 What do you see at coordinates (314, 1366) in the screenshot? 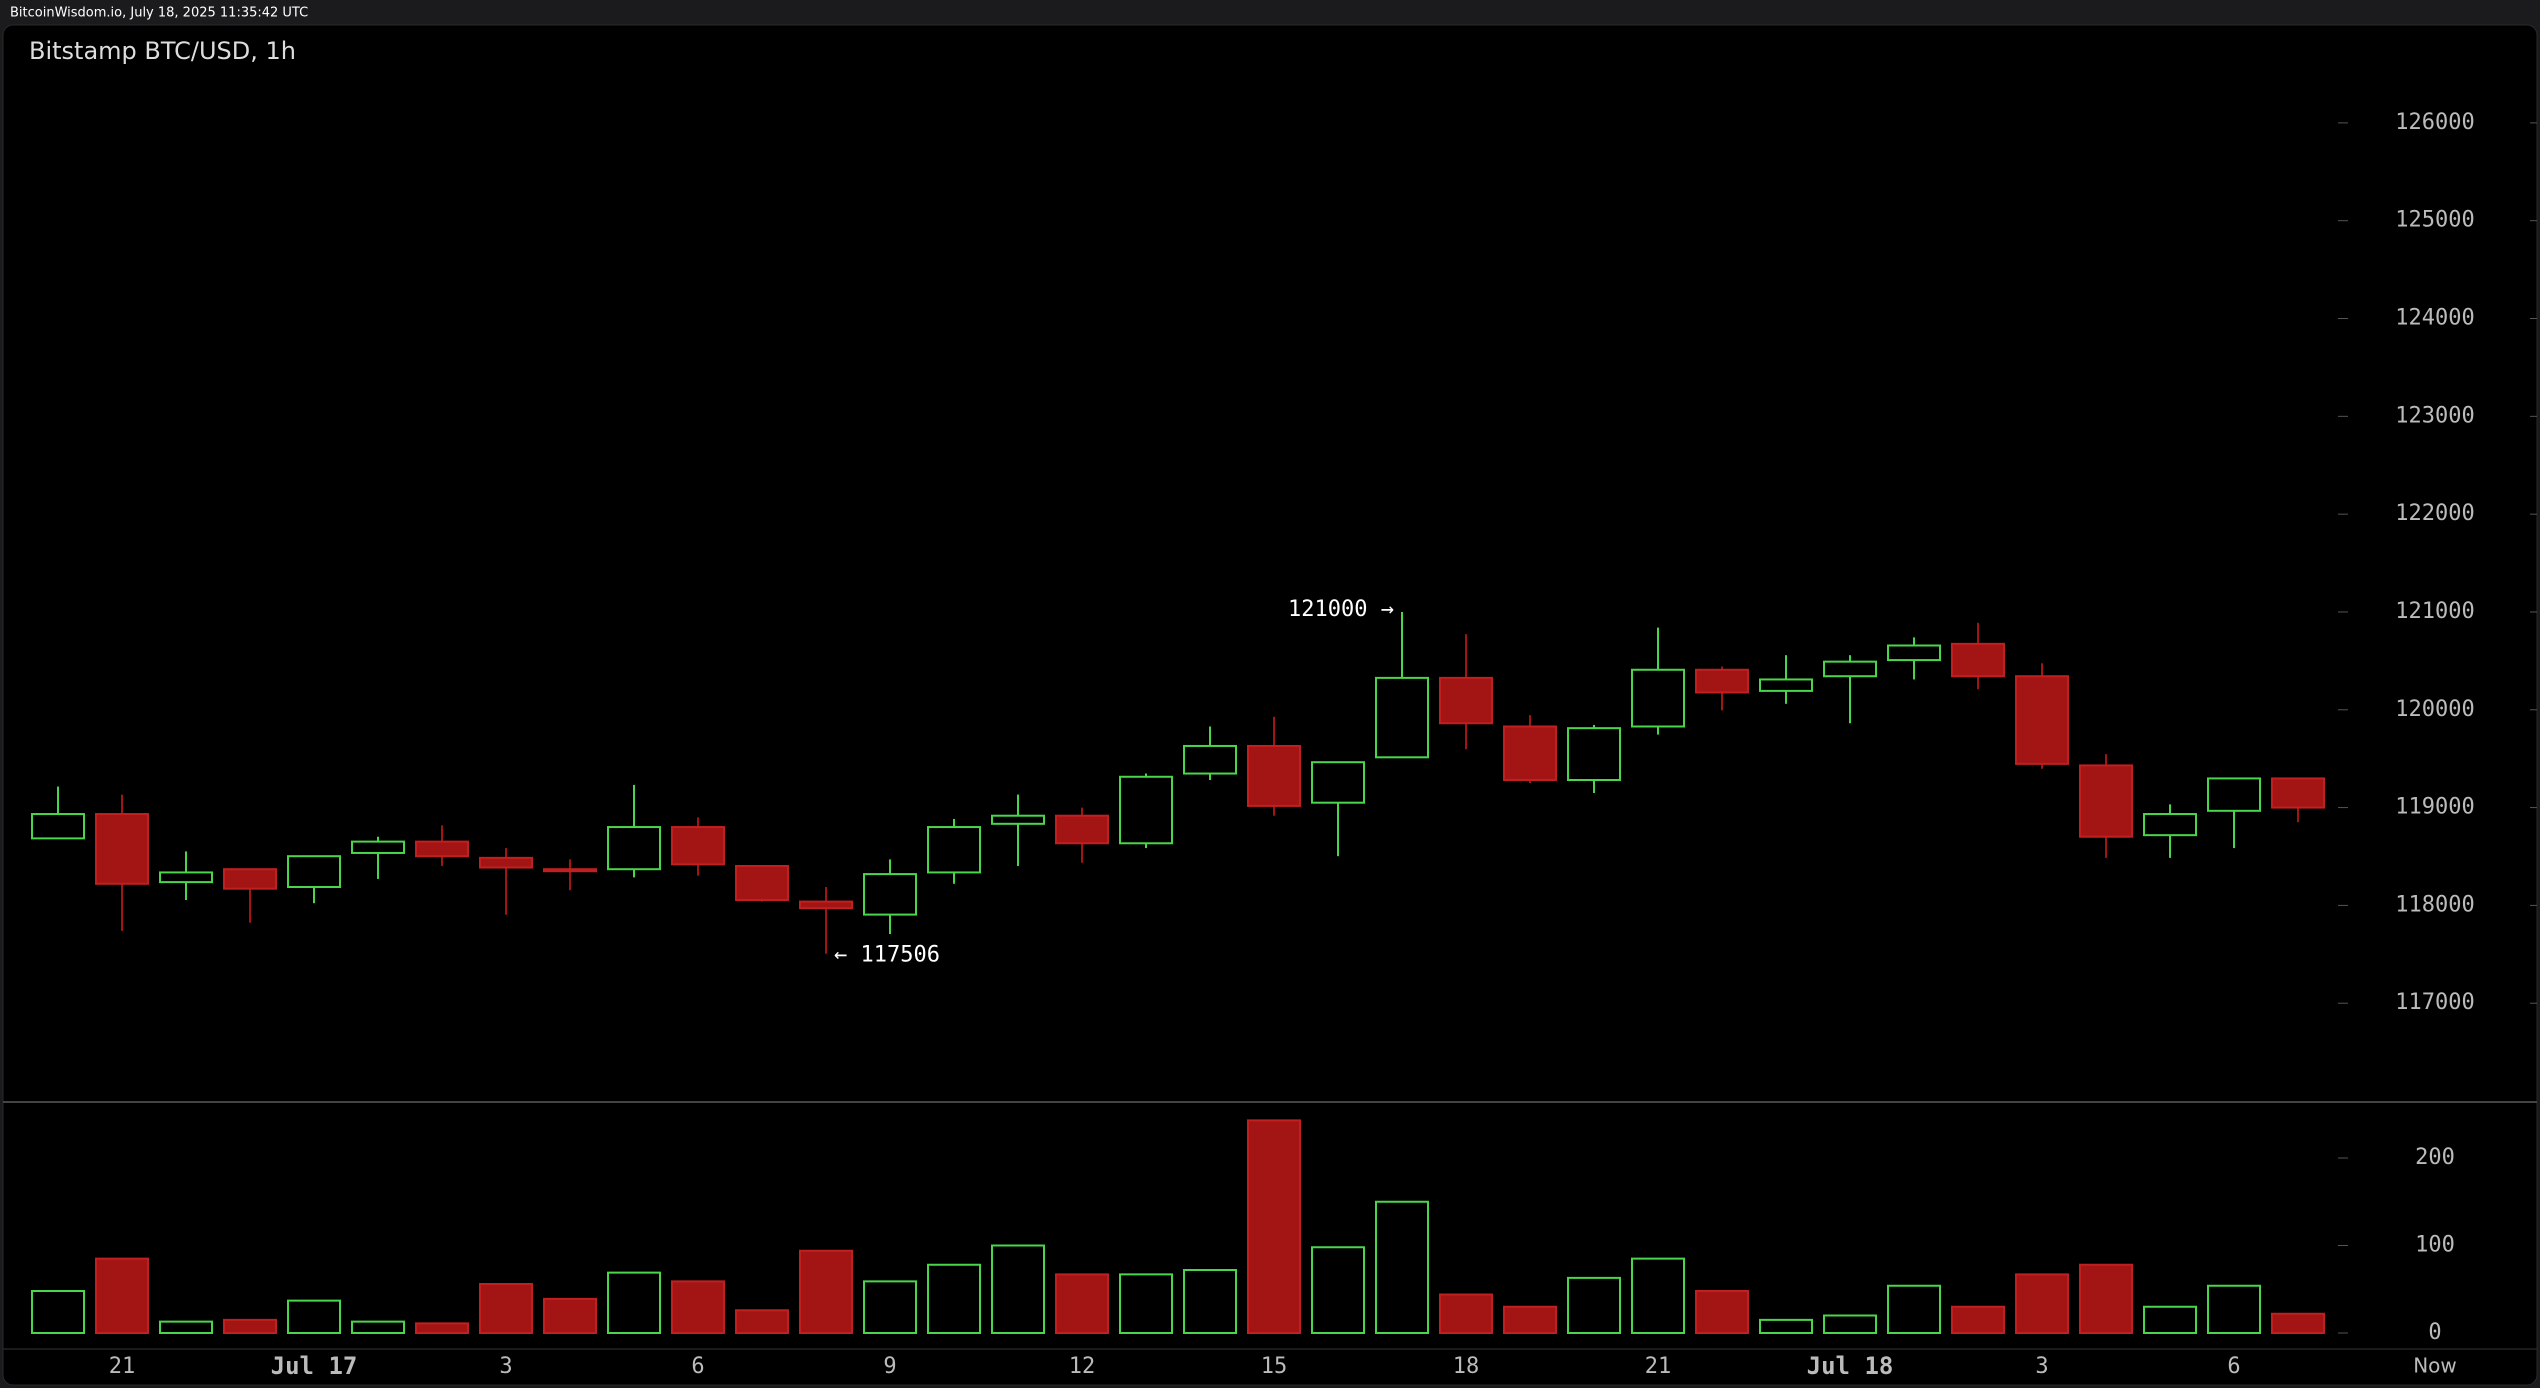
I see `x-tick-label: Jul 17` at bounding box center [314, 1366].